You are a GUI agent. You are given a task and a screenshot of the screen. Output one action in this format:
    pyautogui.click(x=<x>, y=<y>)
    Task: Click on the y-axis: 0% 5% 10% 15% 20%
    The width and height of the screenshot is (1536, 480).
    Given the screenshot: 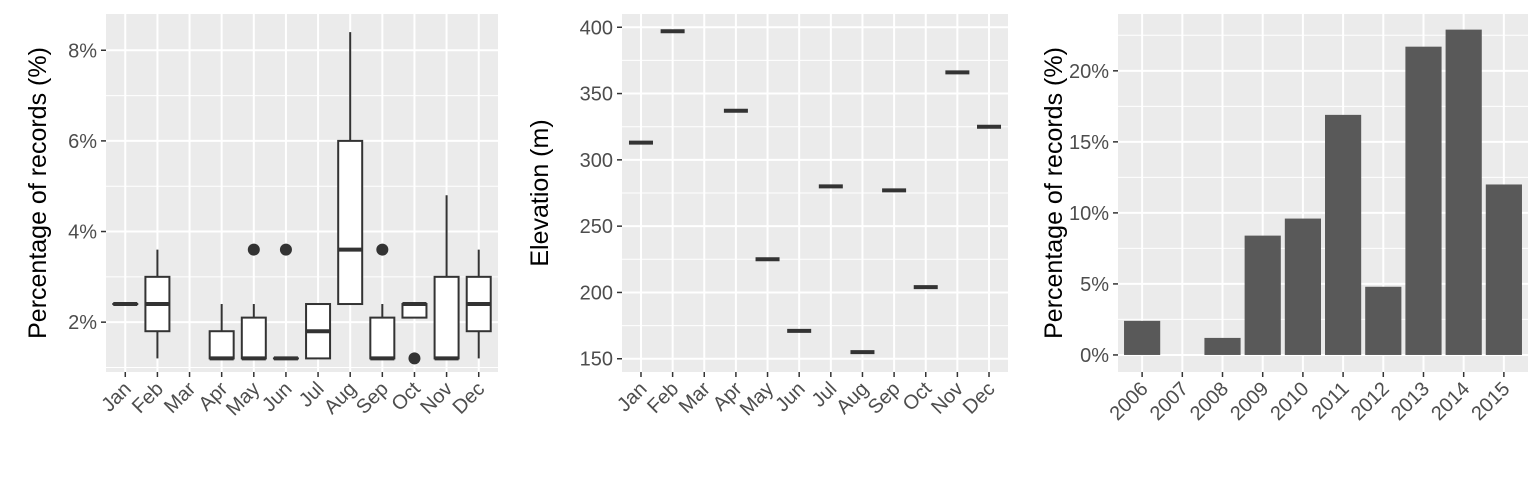 What is the action you would take?
    pyautogui.click(x=1093, y=214)
    